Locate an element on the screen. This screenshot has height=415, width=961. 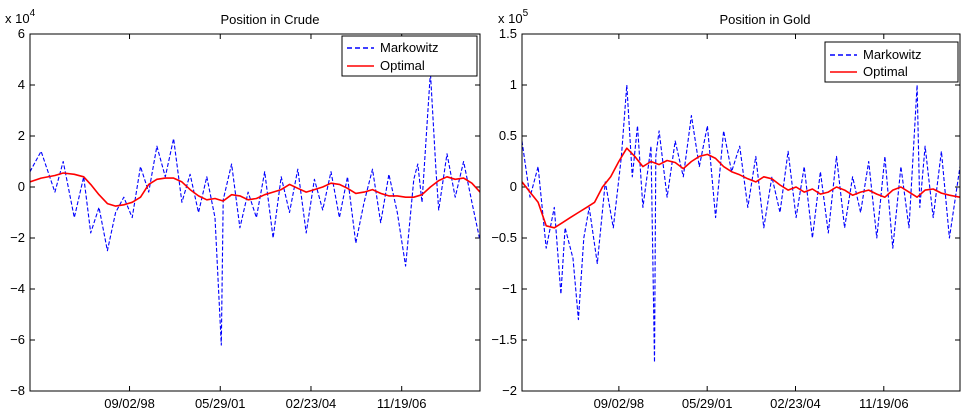
y-scale-exponent: 4 is located at coordinates (33, 13).